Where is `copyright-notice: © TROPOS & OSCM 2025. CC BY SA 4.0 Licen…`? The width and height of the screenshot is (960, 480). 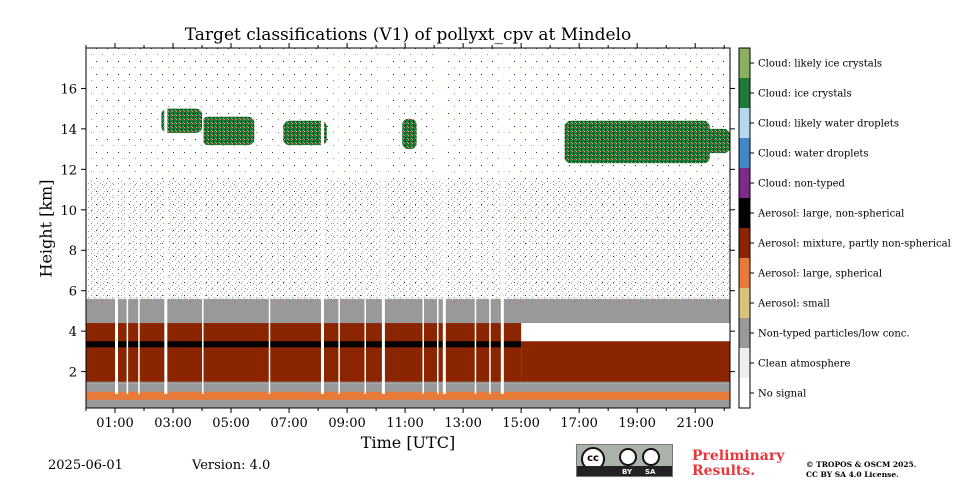 copyright-notice: © TROPOS & OSCM 2025. CC BY SA 4.0 Licen… is located at coordinates (861, 470).